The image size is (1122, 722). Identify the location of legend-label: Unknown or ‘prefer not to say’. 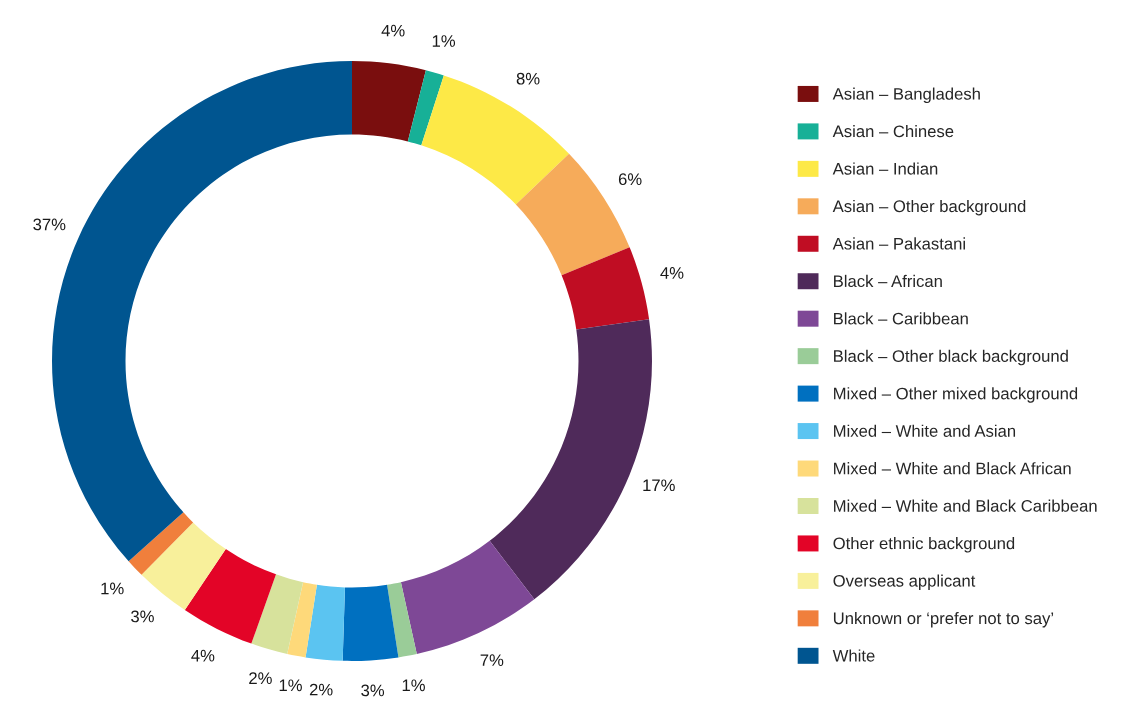
(943, 619).